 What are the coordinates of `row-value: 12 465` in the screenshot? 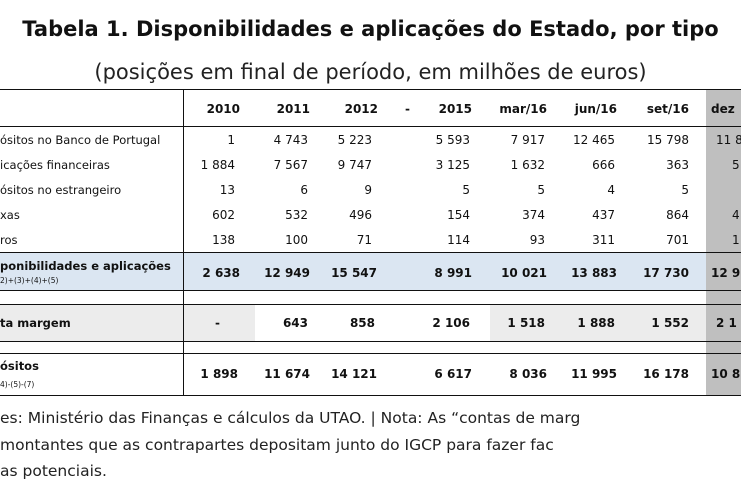 It's located at (594, 140).